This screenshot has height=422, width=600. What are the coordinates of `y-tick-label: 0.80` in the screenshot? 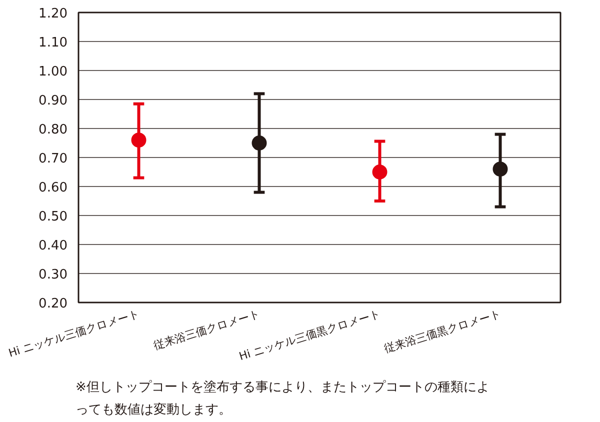 It's located at (53, 130).